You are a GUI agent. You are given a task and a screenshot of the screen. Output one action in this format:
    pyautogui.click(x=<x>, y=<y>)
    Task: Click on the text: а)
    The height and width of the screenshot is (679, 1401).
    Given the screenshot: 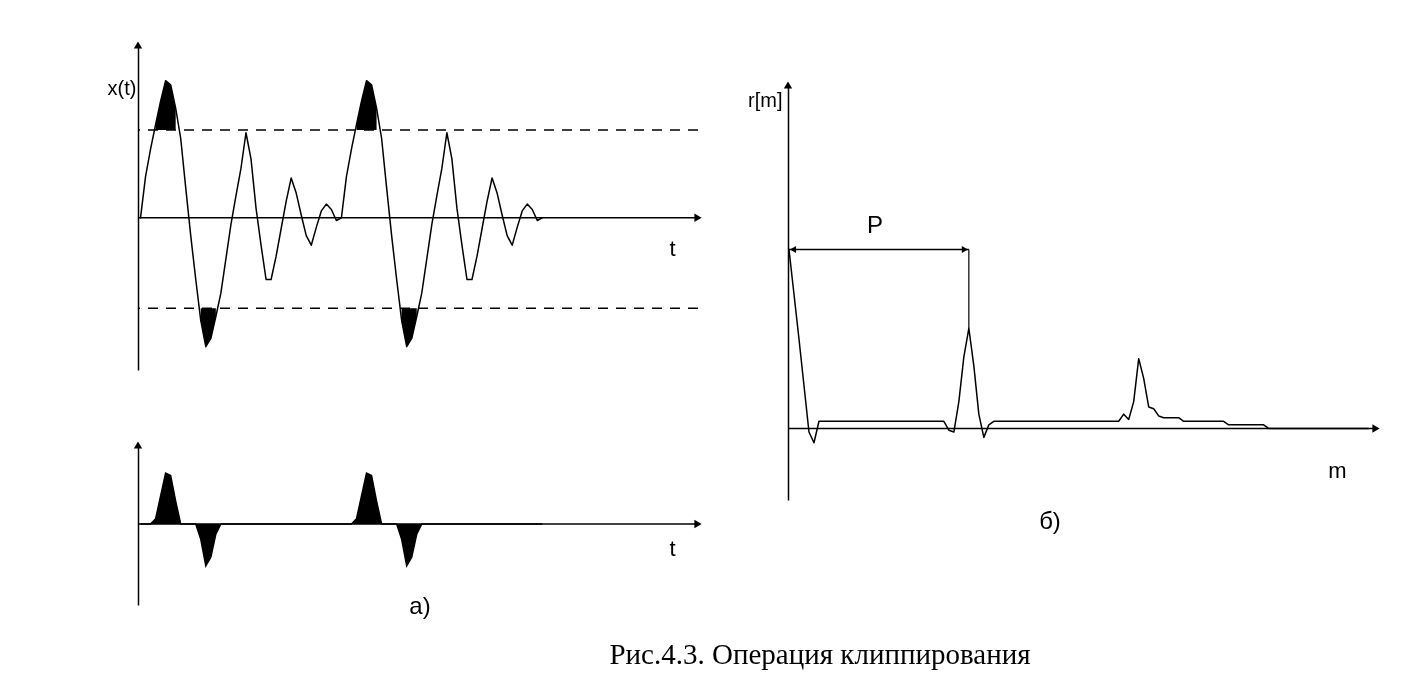 What is the action you would take?
    pyautogui.click(x=420, y=605)
    